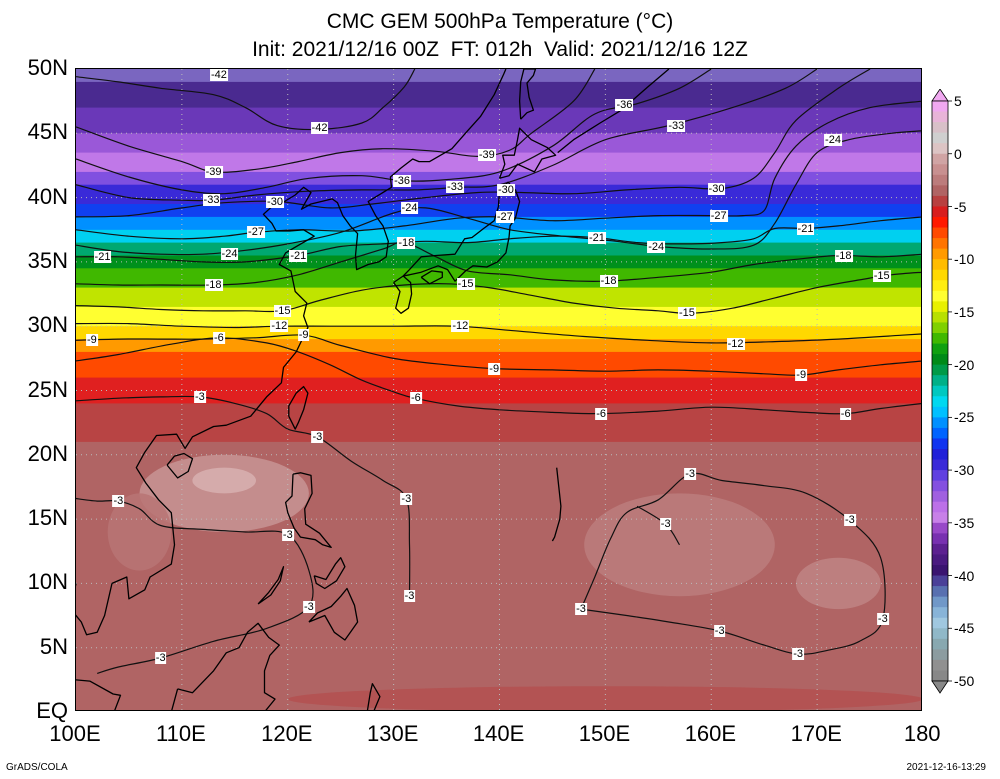 This screenshot has height=779, width=1000. I want to click on latitude-label: 30N, so click(47, 325).